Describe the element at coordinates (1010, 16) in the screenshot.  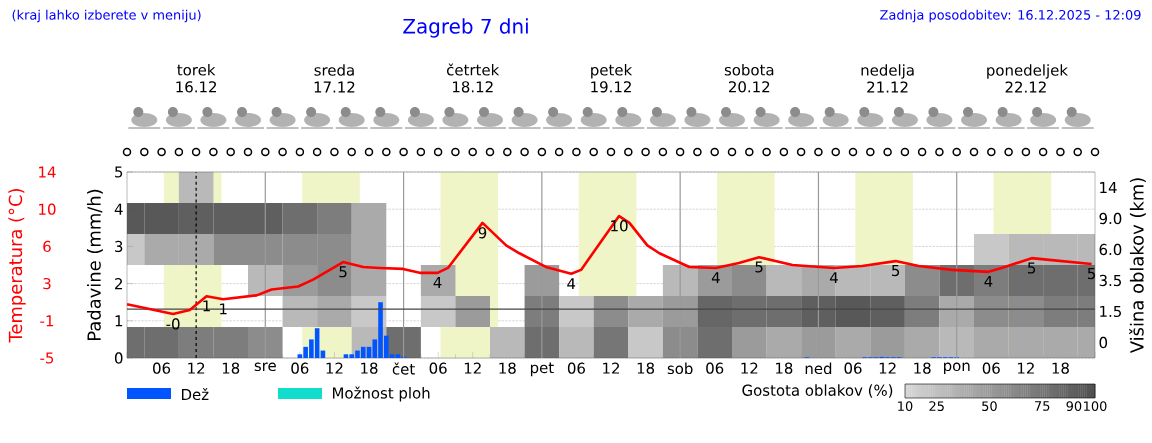
I see `text: Zadnja posodobitev: 16.12.2025 - 12:09` at that location.